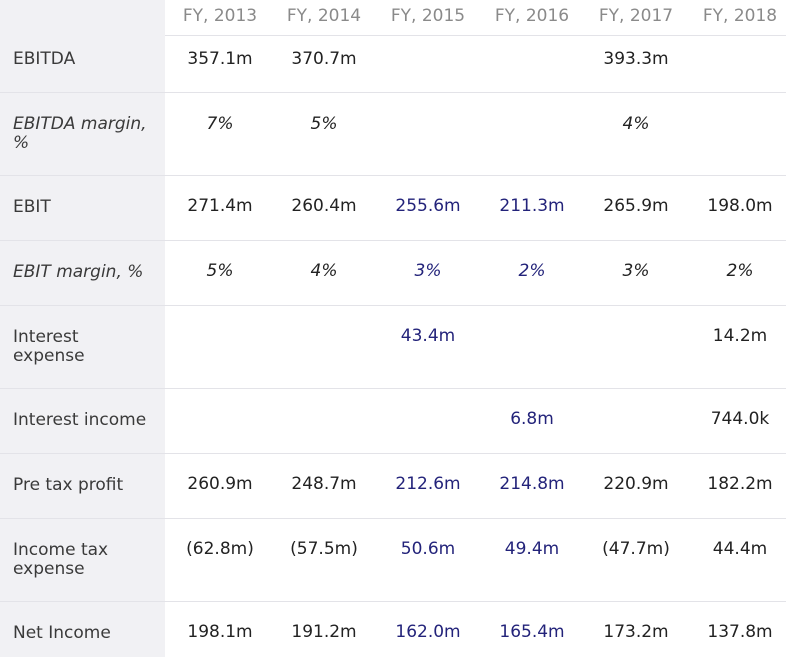 This screenshot has height=657, width=786. Describe the element at coordinates (220, 16) in the screenshot. I see `year-header: FY, 2013` at that location.